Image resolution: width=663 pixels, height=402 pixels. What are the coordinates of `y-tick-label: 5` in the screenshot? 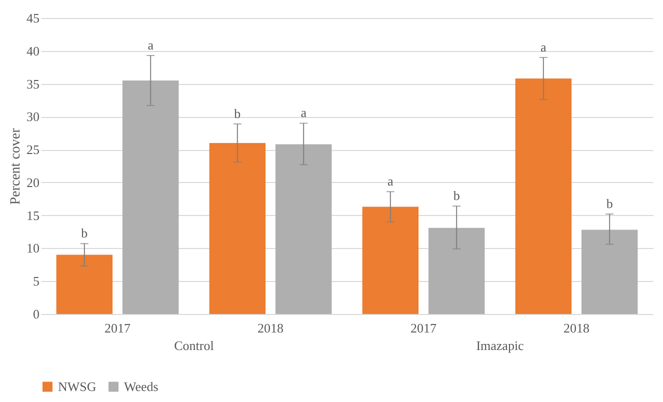 It's located at (36, 281).